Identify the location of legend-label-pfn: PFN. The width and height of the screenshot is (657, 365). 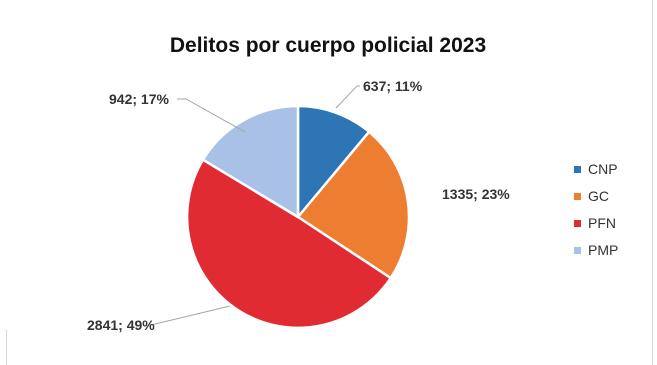
(602, 223).